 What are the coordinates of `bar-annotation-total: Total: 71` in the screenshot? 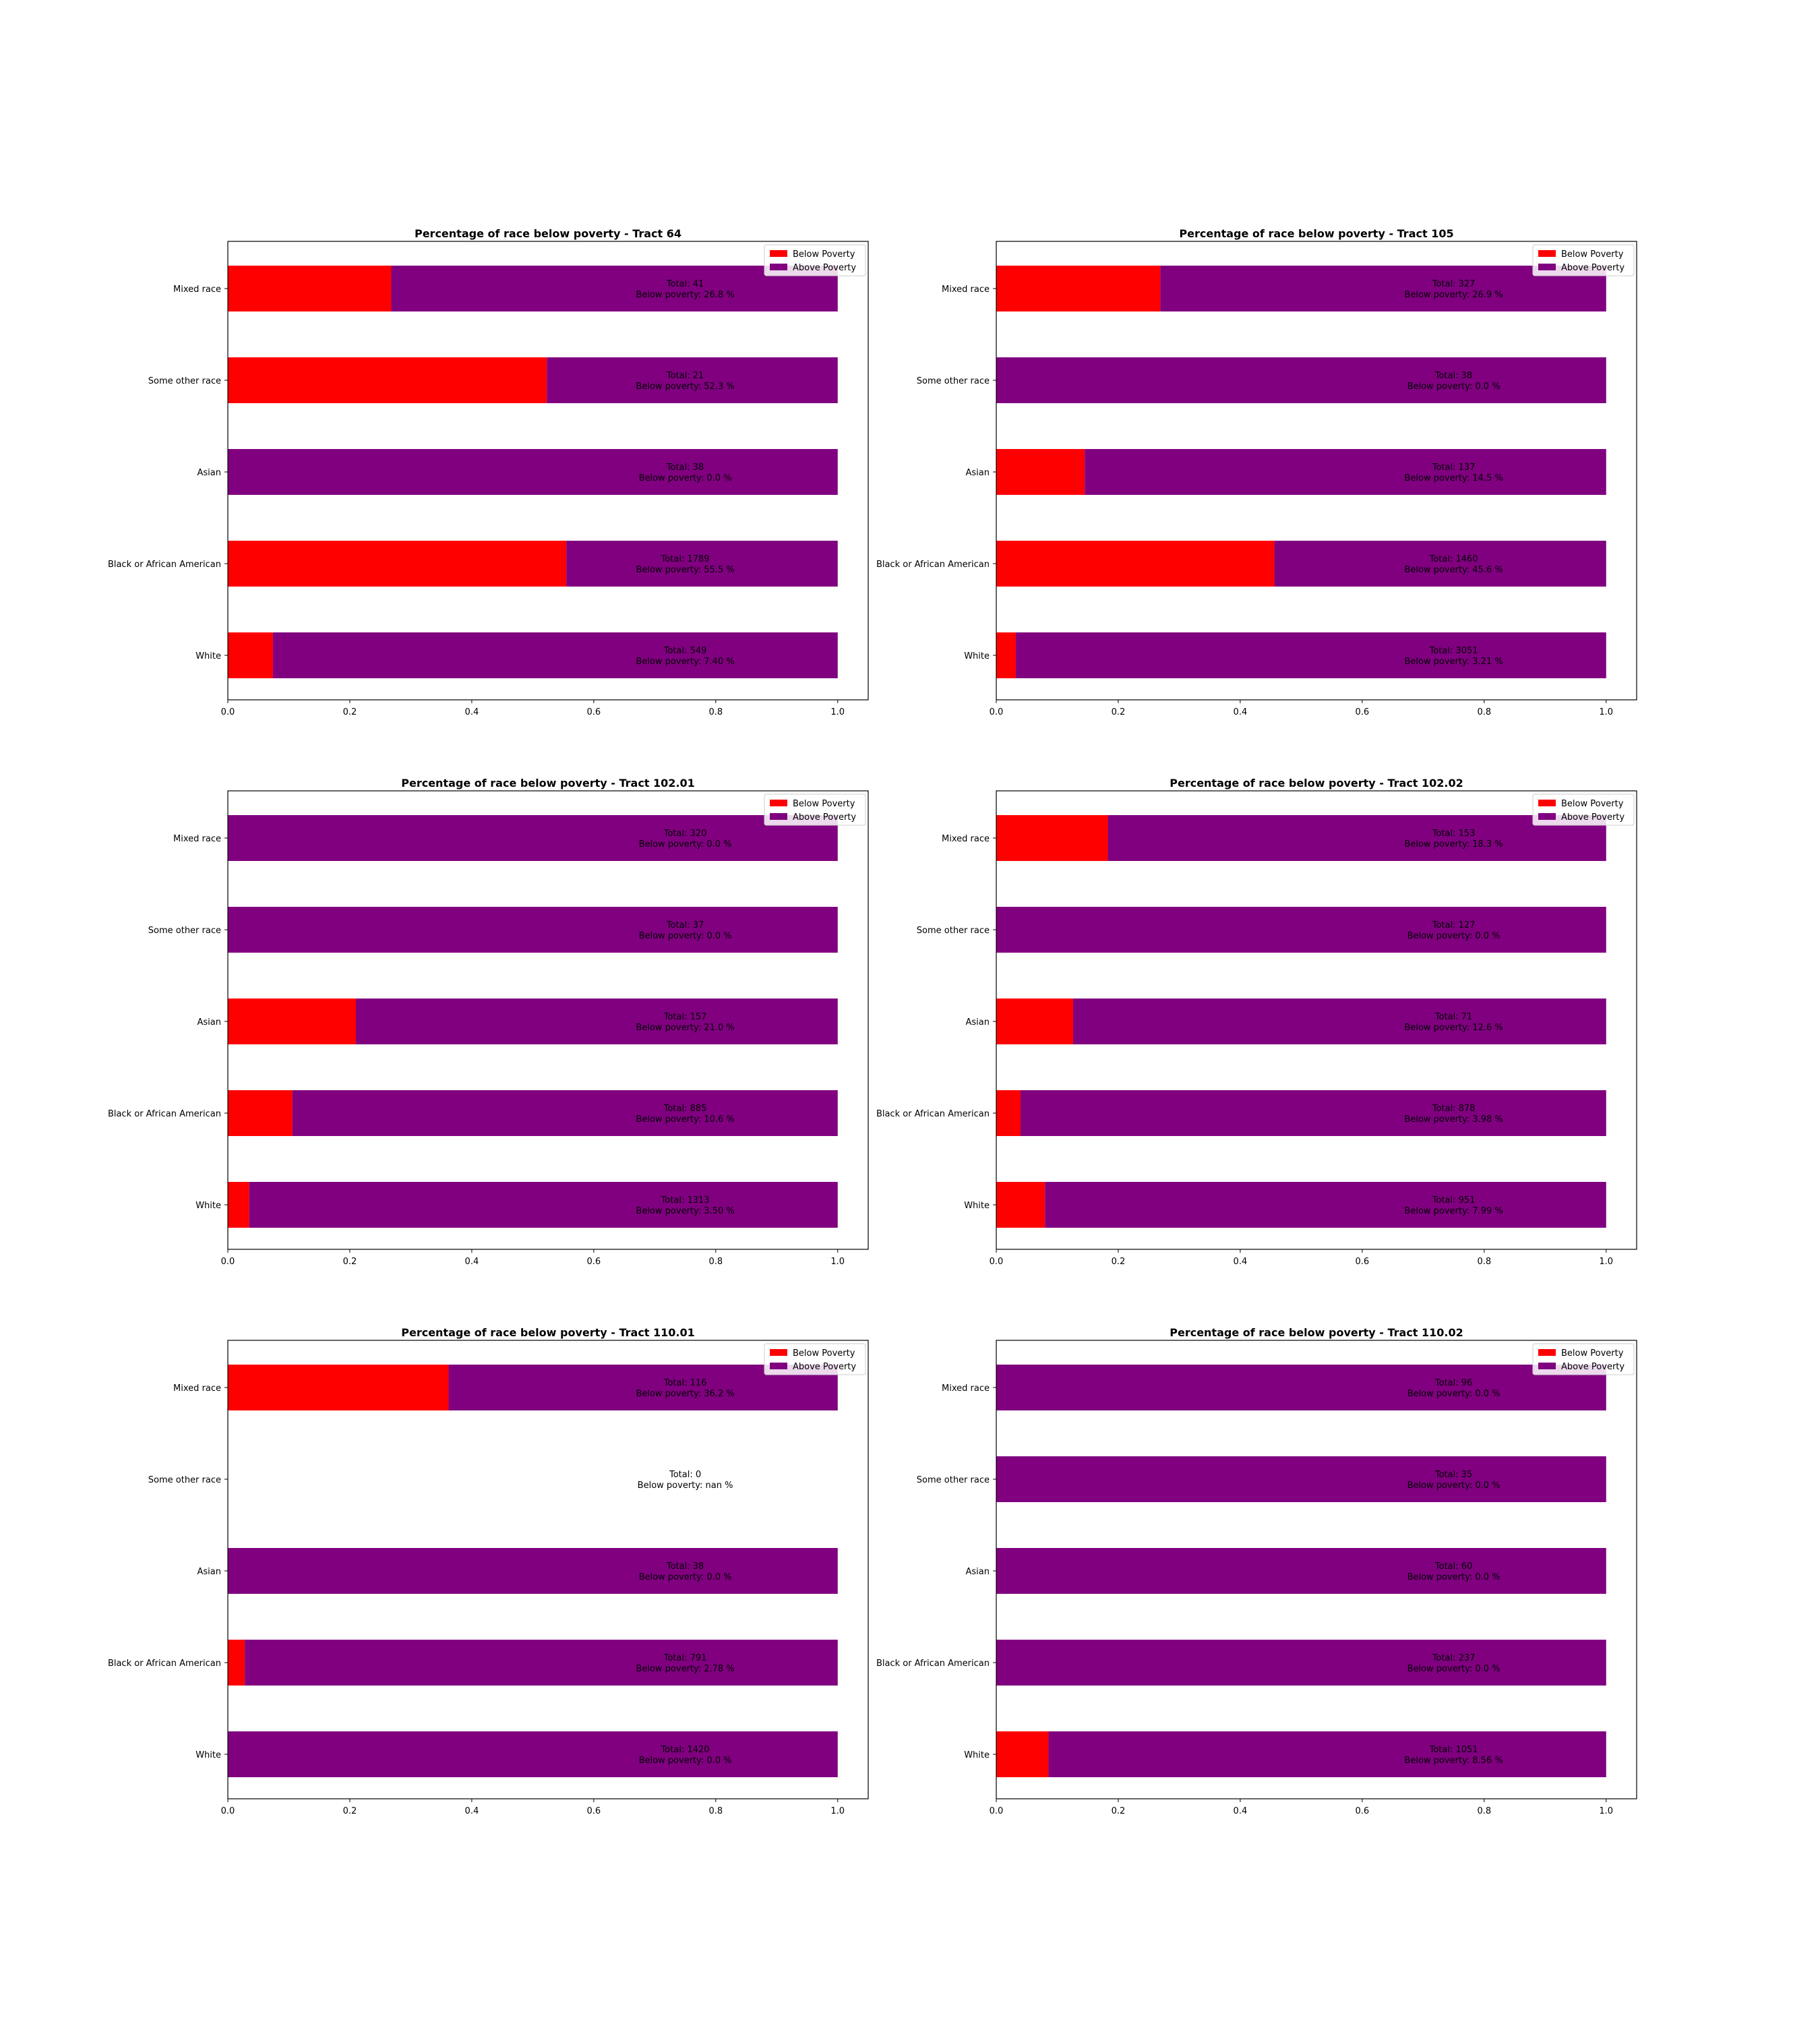 It's located at (1453, 1017).